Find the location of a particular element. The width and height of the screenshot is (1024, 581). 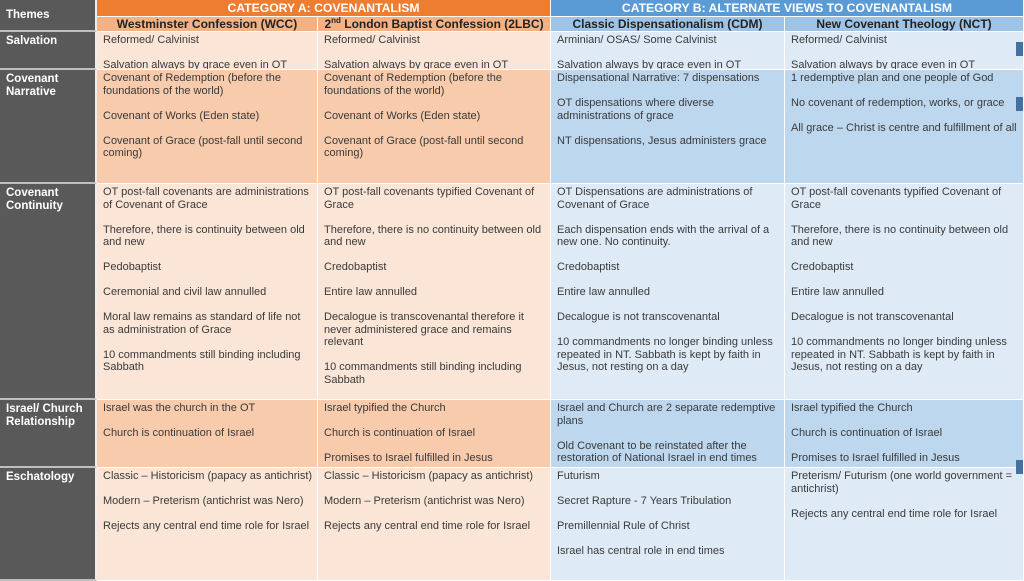

theme-covenant-continuity: Covenant Continuity is located at coordinates (48, 292).